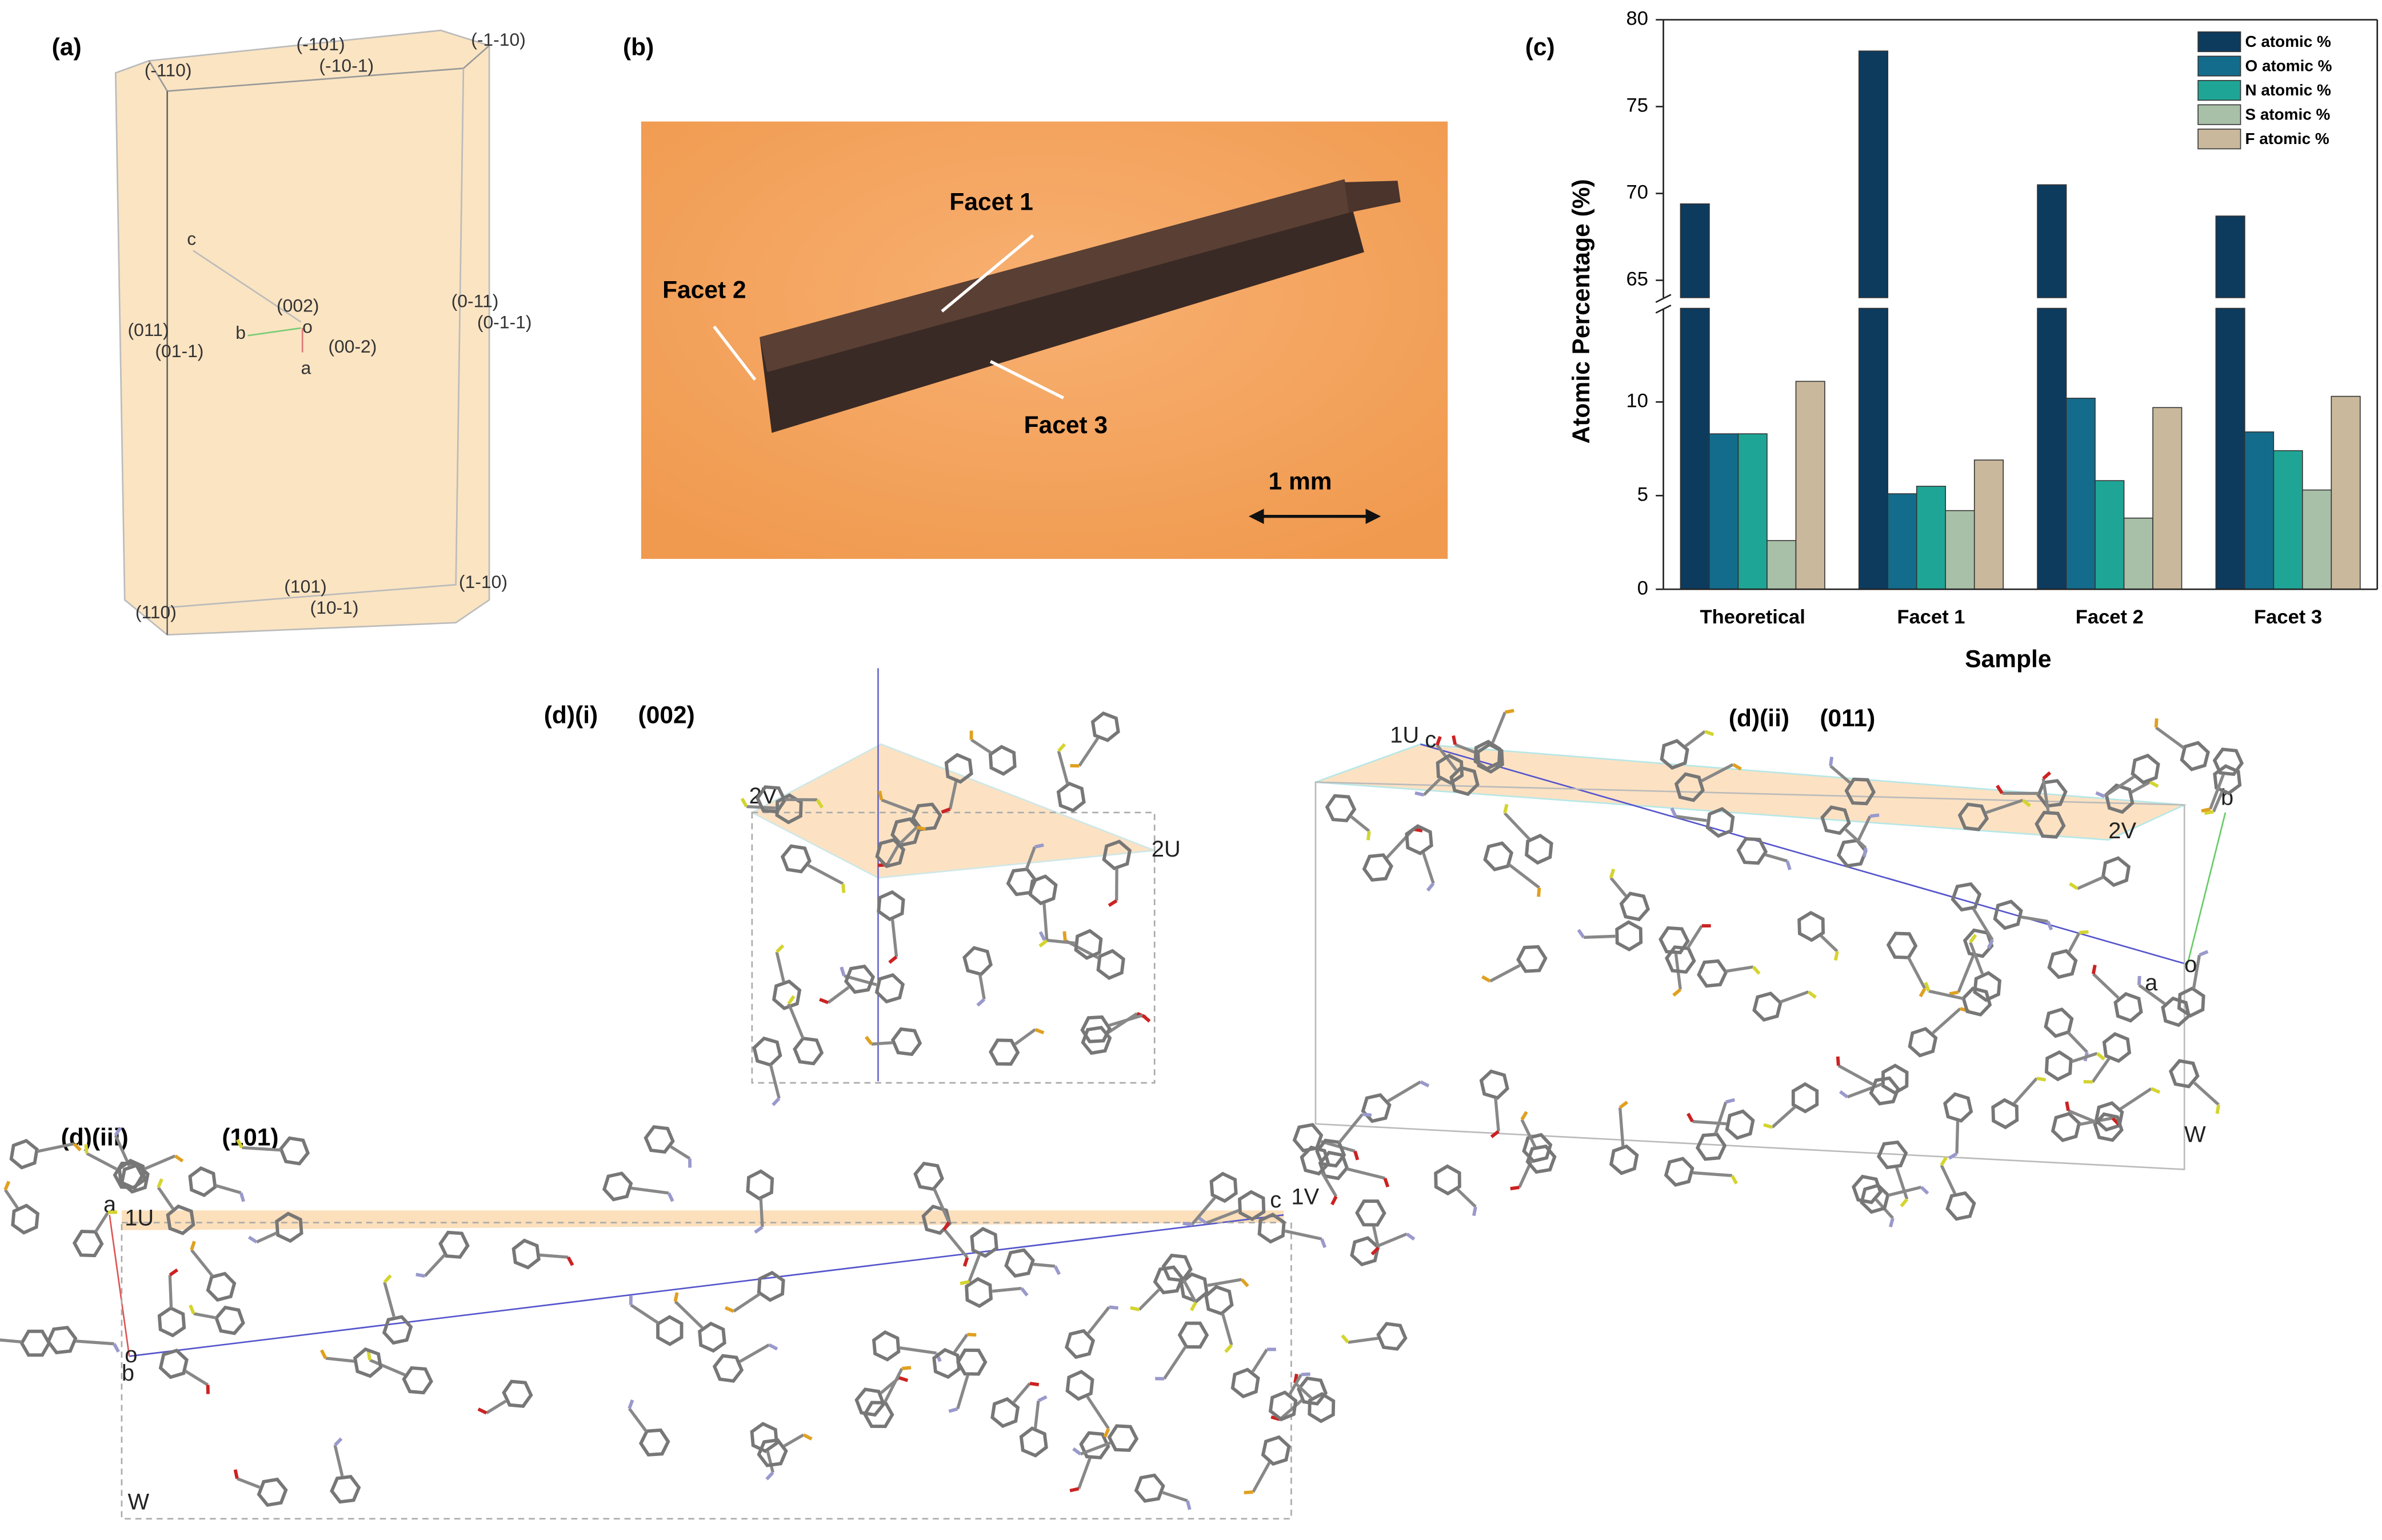 This screenshot has height=1540, width=2382. Describe the element at coordinates (119, 1286) in the screenshot. I see `axis` at that location.